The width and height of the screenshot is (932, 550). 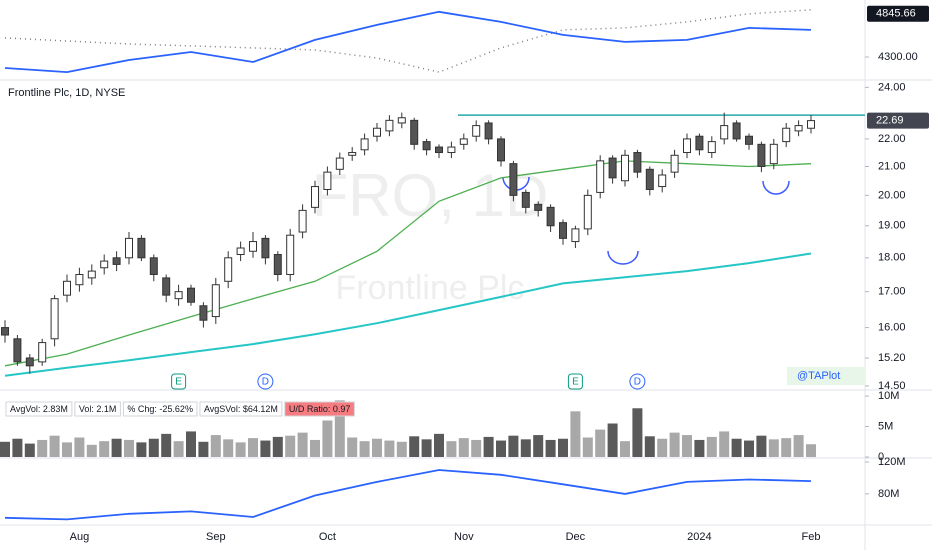 What do you see at coordinates (408, 42) in the screenshot?
I see `rs-line` at bounding box center [408, 42].